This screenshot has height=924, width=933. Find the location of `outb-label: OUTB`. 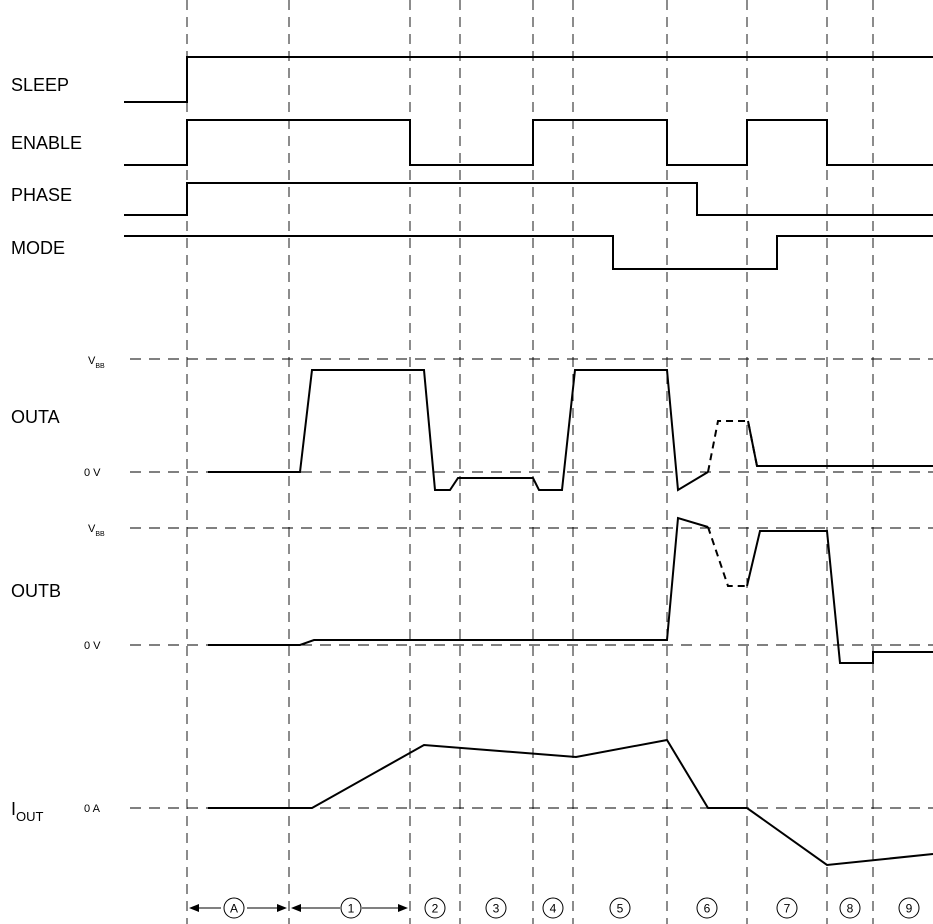

outb-label: OUTB is located at coordinates (36, 591).